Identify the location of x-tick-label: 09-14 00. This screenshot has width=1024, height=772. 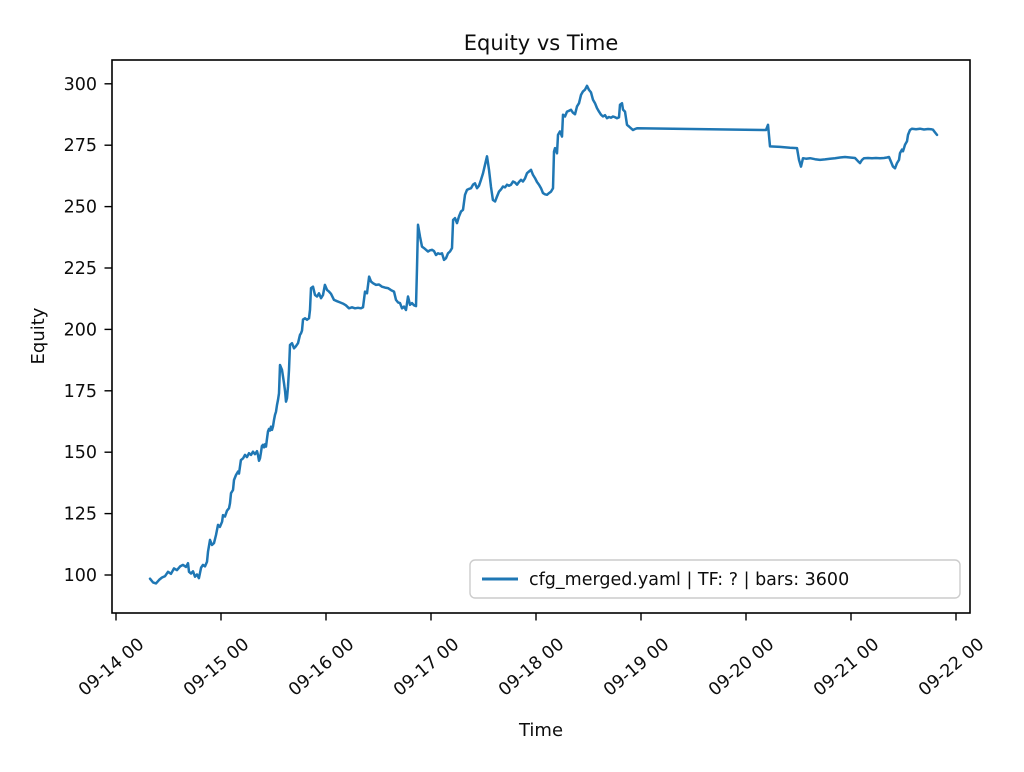
(111, 668).